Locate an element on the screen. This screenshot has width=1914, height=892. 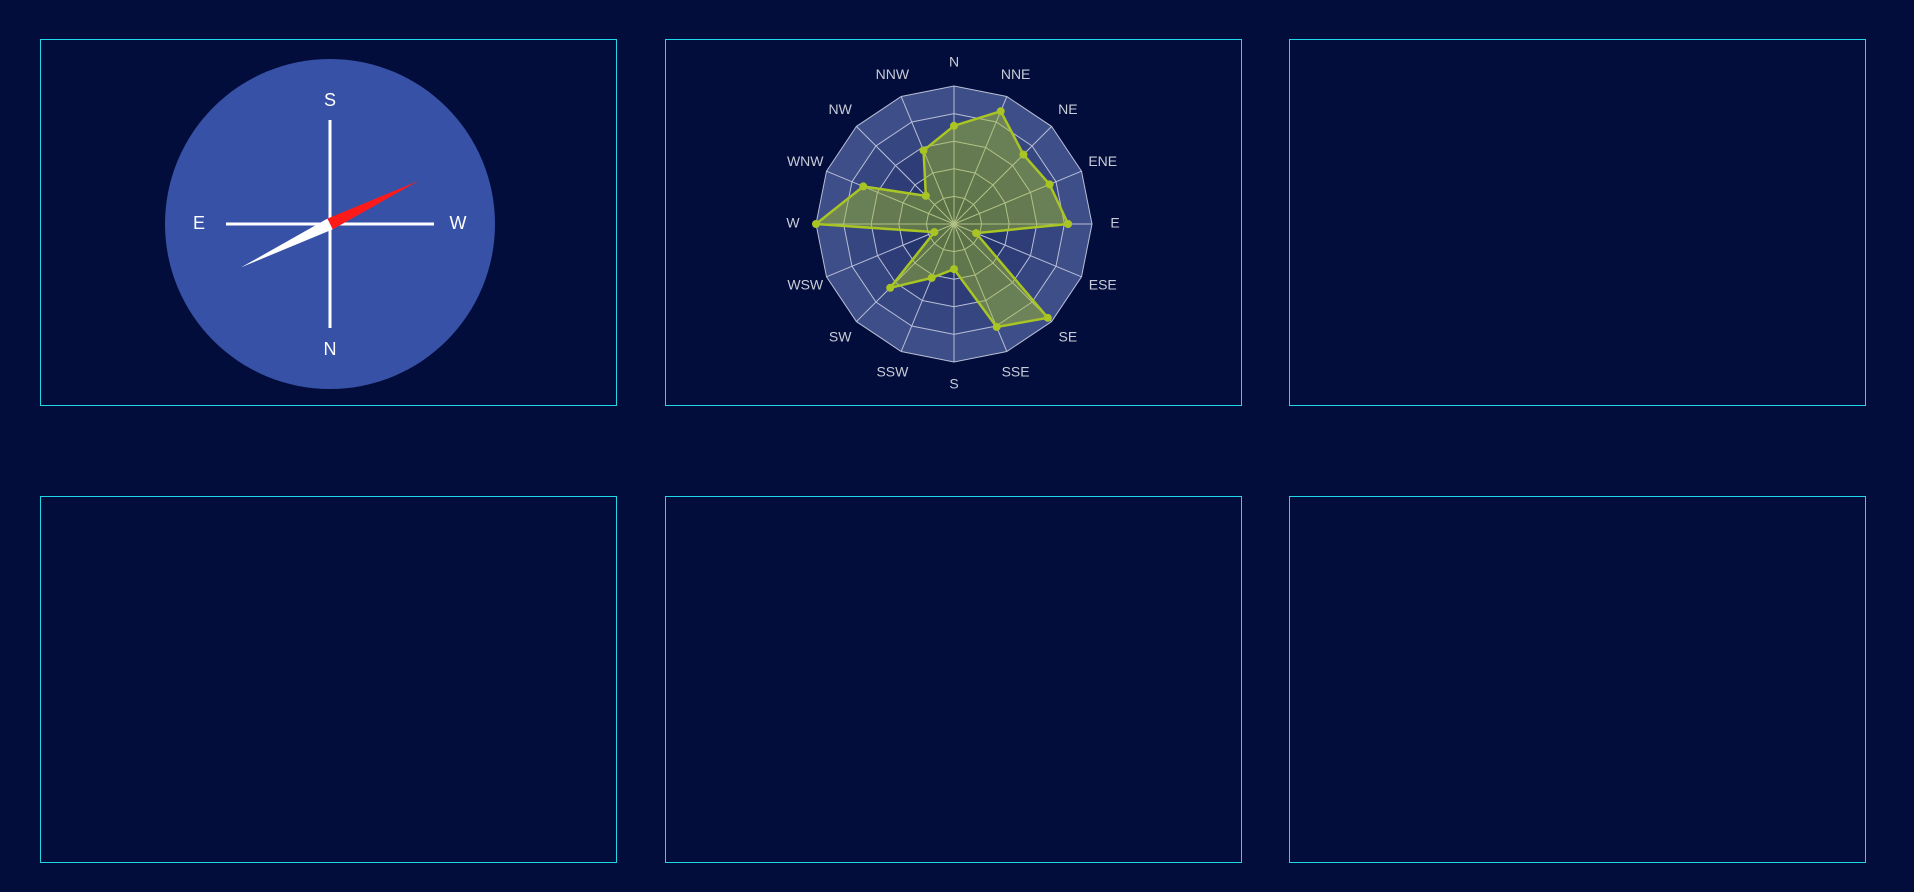
compass-gauge: S N E W is located at coordinates (330, 224).